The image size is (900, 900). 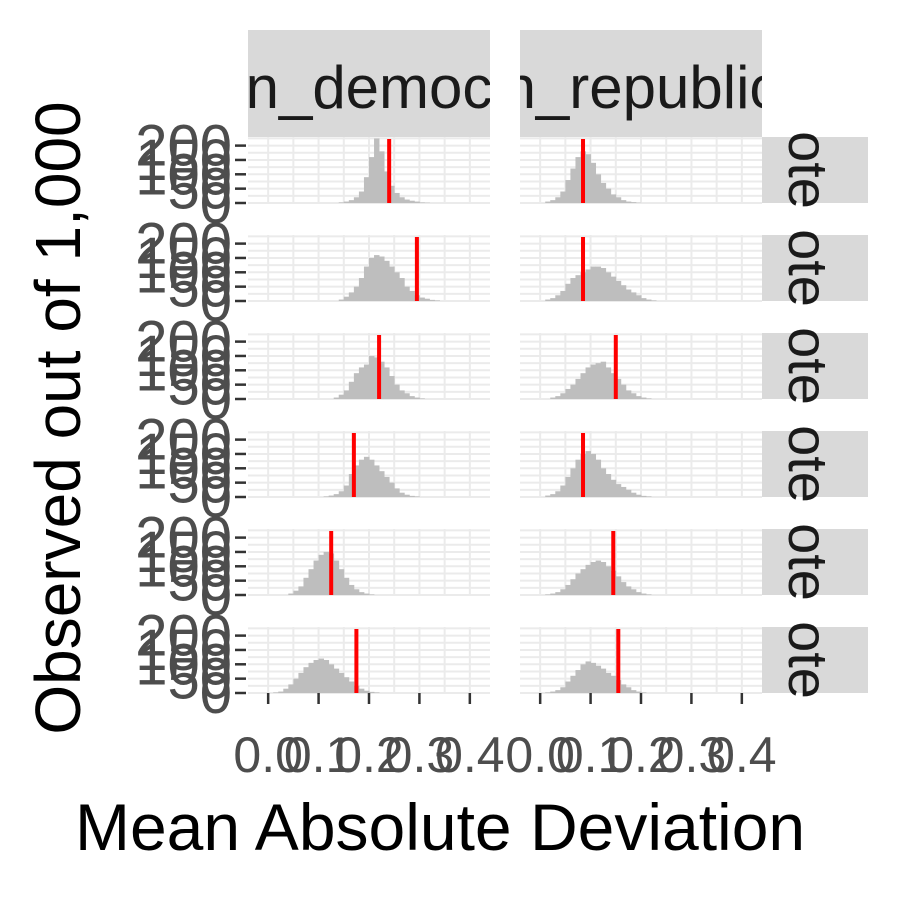 What do you see at coordinates (420, 755) in the screenshot?
I see `x-tick-label: 0.3` at bounding box center [420, 755].